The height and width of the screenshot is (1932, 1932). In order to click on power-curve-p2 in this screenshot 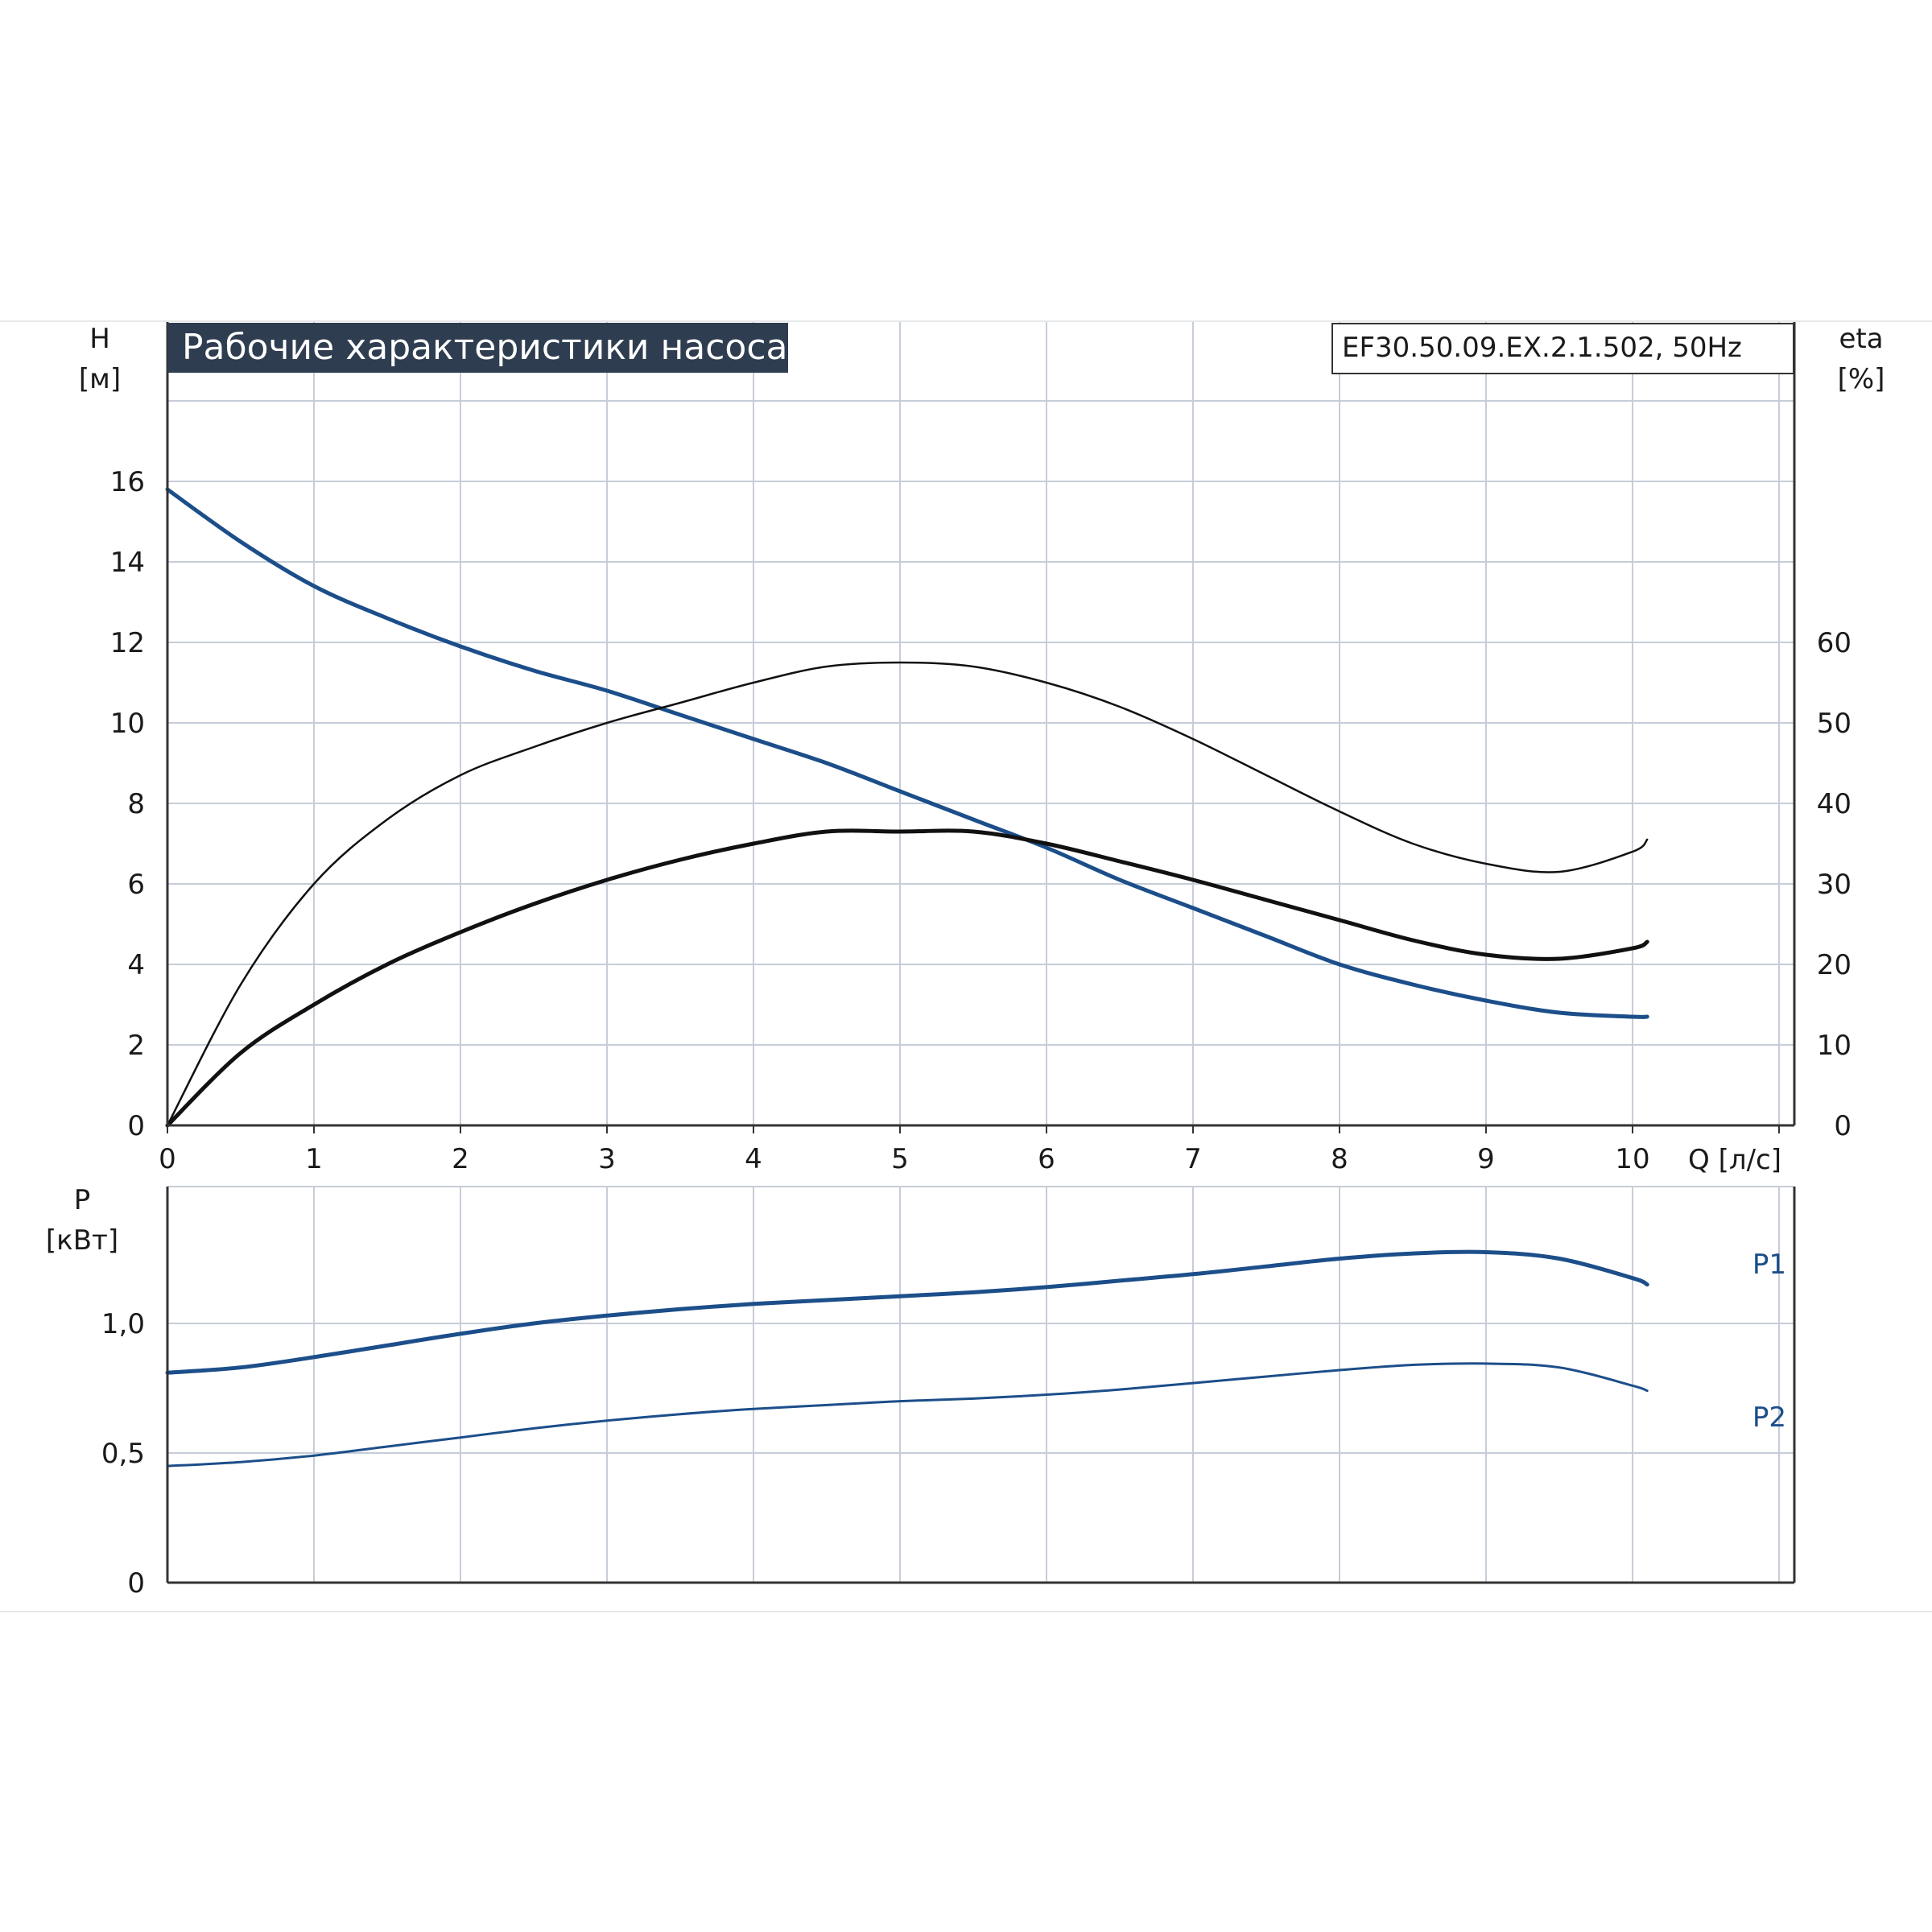, I will do `click(907, 1415)`.